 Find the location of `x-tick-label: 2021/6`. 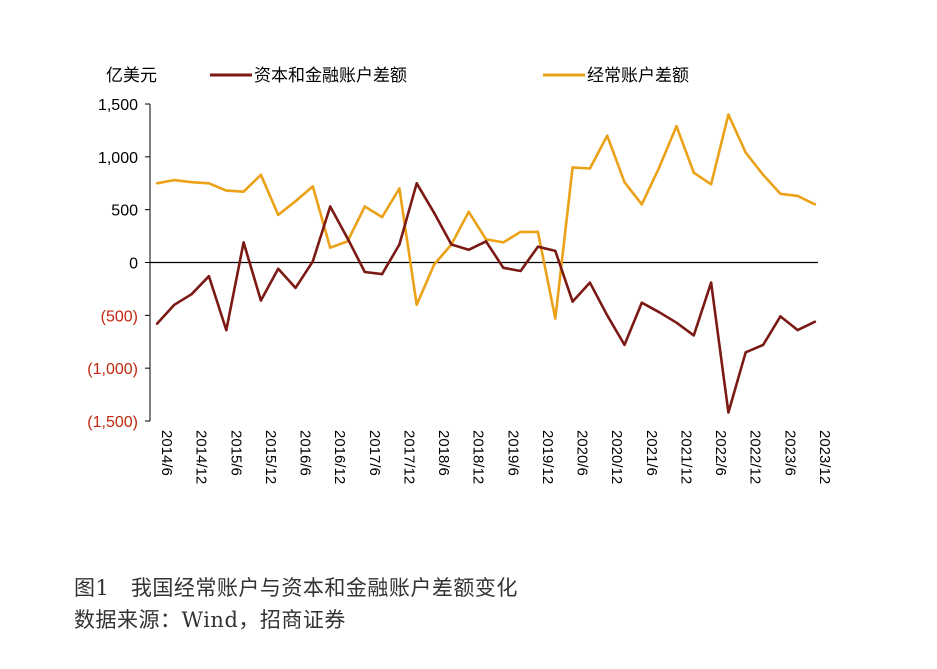

x-tick-label: 2021/6 is located at coordinates (651, 453).